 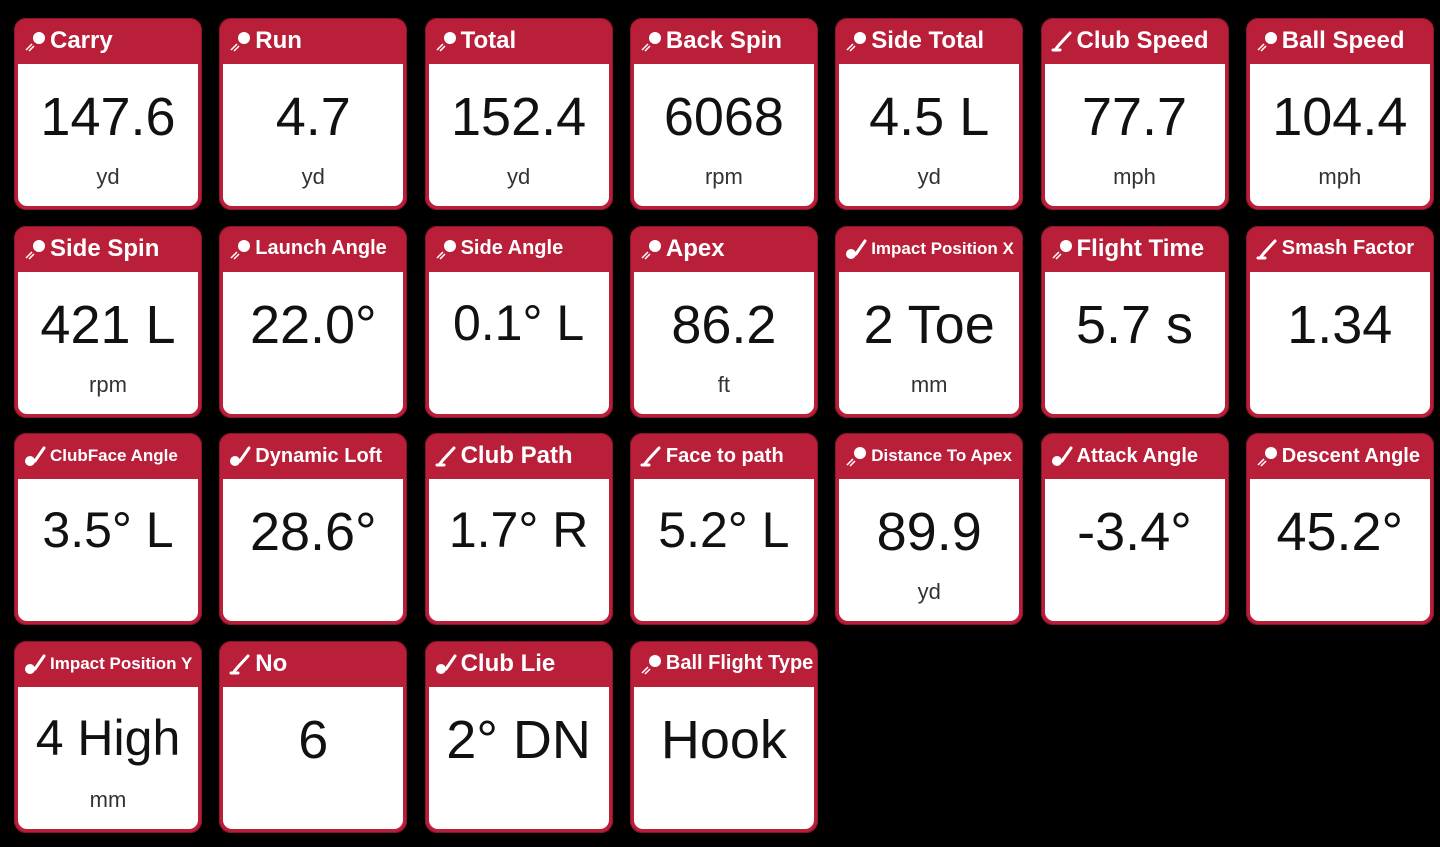 I want to click on metric-body: 5.2° L, so click(x=723, y=550).